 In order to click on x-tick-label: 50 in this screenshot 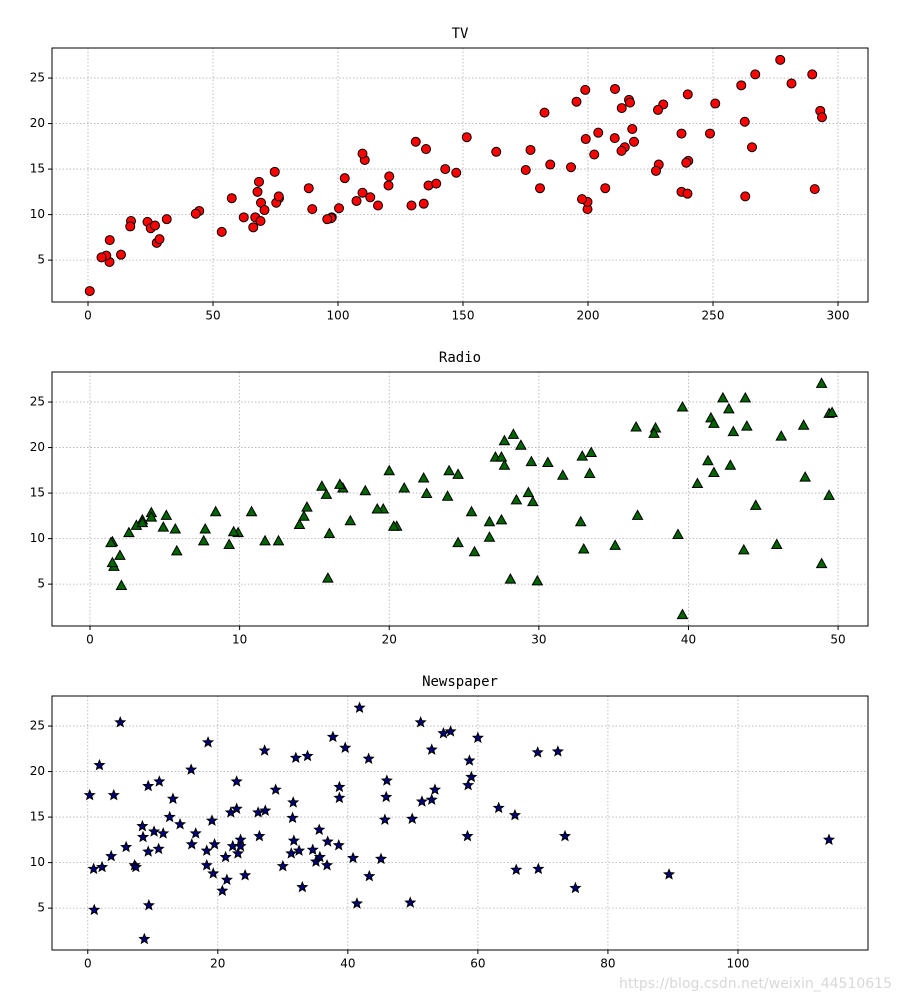, I will do `click(837, 640)`.